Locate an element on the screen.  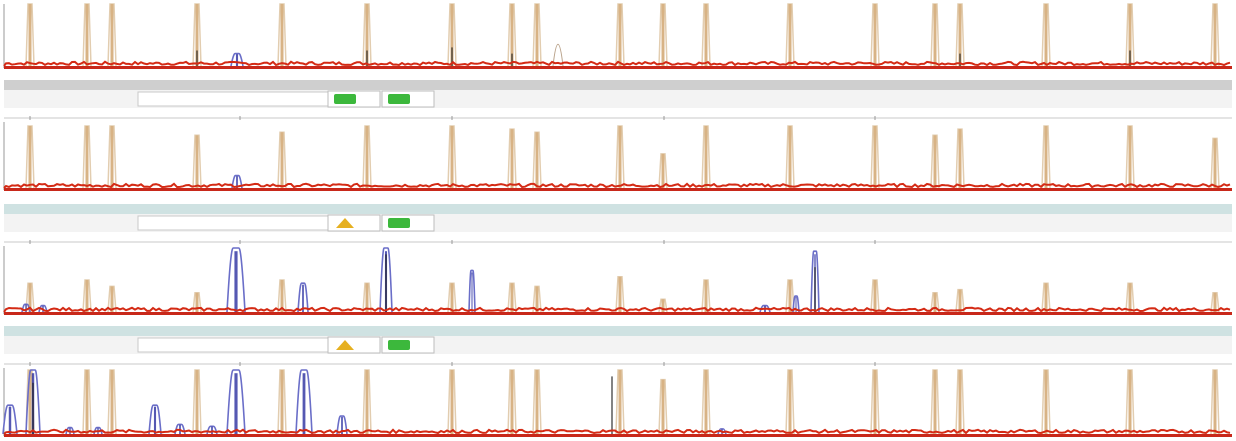
ghost-peak is located at coordinates (558, 55).